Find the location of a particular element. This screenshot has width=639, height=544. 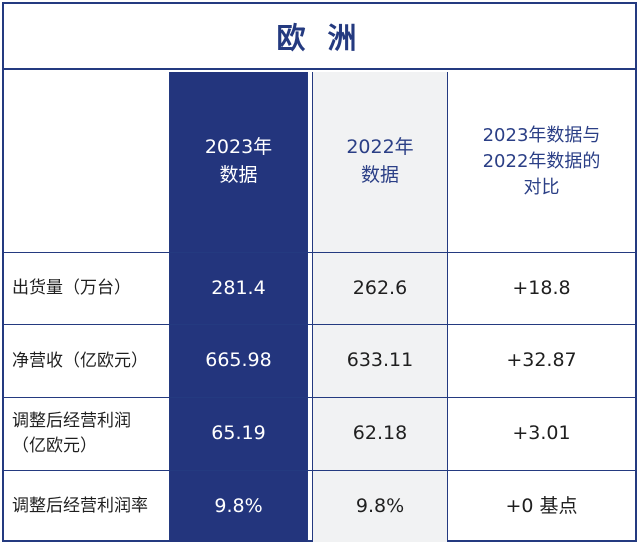

table-title: 欧 洲 is located at coordinates (319, 37).